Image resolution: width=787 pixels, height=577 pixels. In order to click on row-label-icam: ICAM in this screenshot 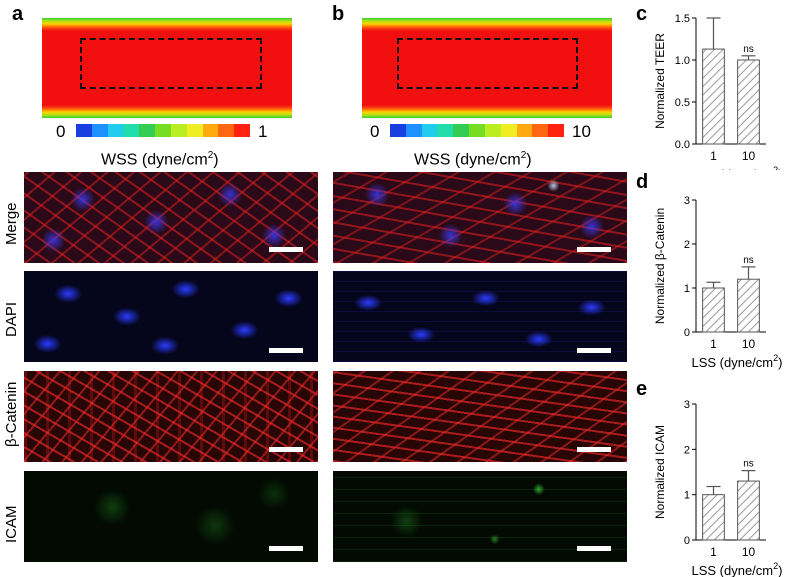, I will do `click(11, 524)`.